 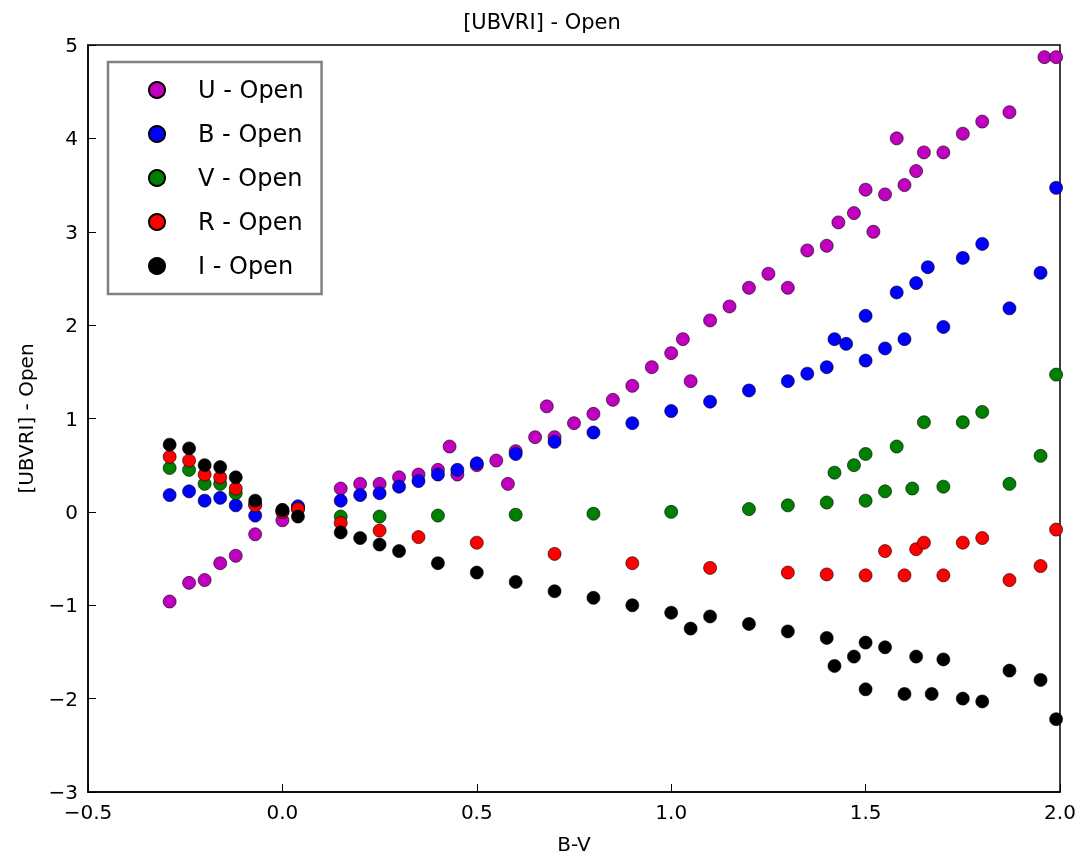 What do you see at coordinates (250, 134) in the screenshot?
I see `legend-label: B - Open` at bounding box center [250, 134].